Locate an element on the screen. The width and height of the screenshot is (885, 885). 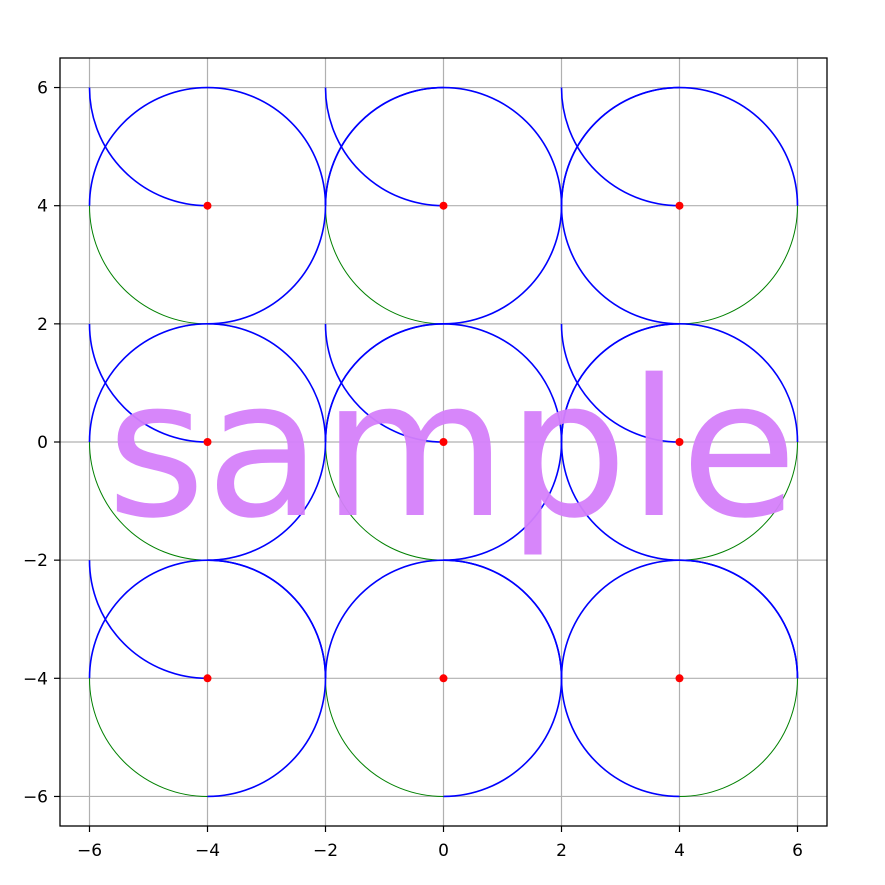
x-tick-label: 0 is located at coordinates (443, 851).